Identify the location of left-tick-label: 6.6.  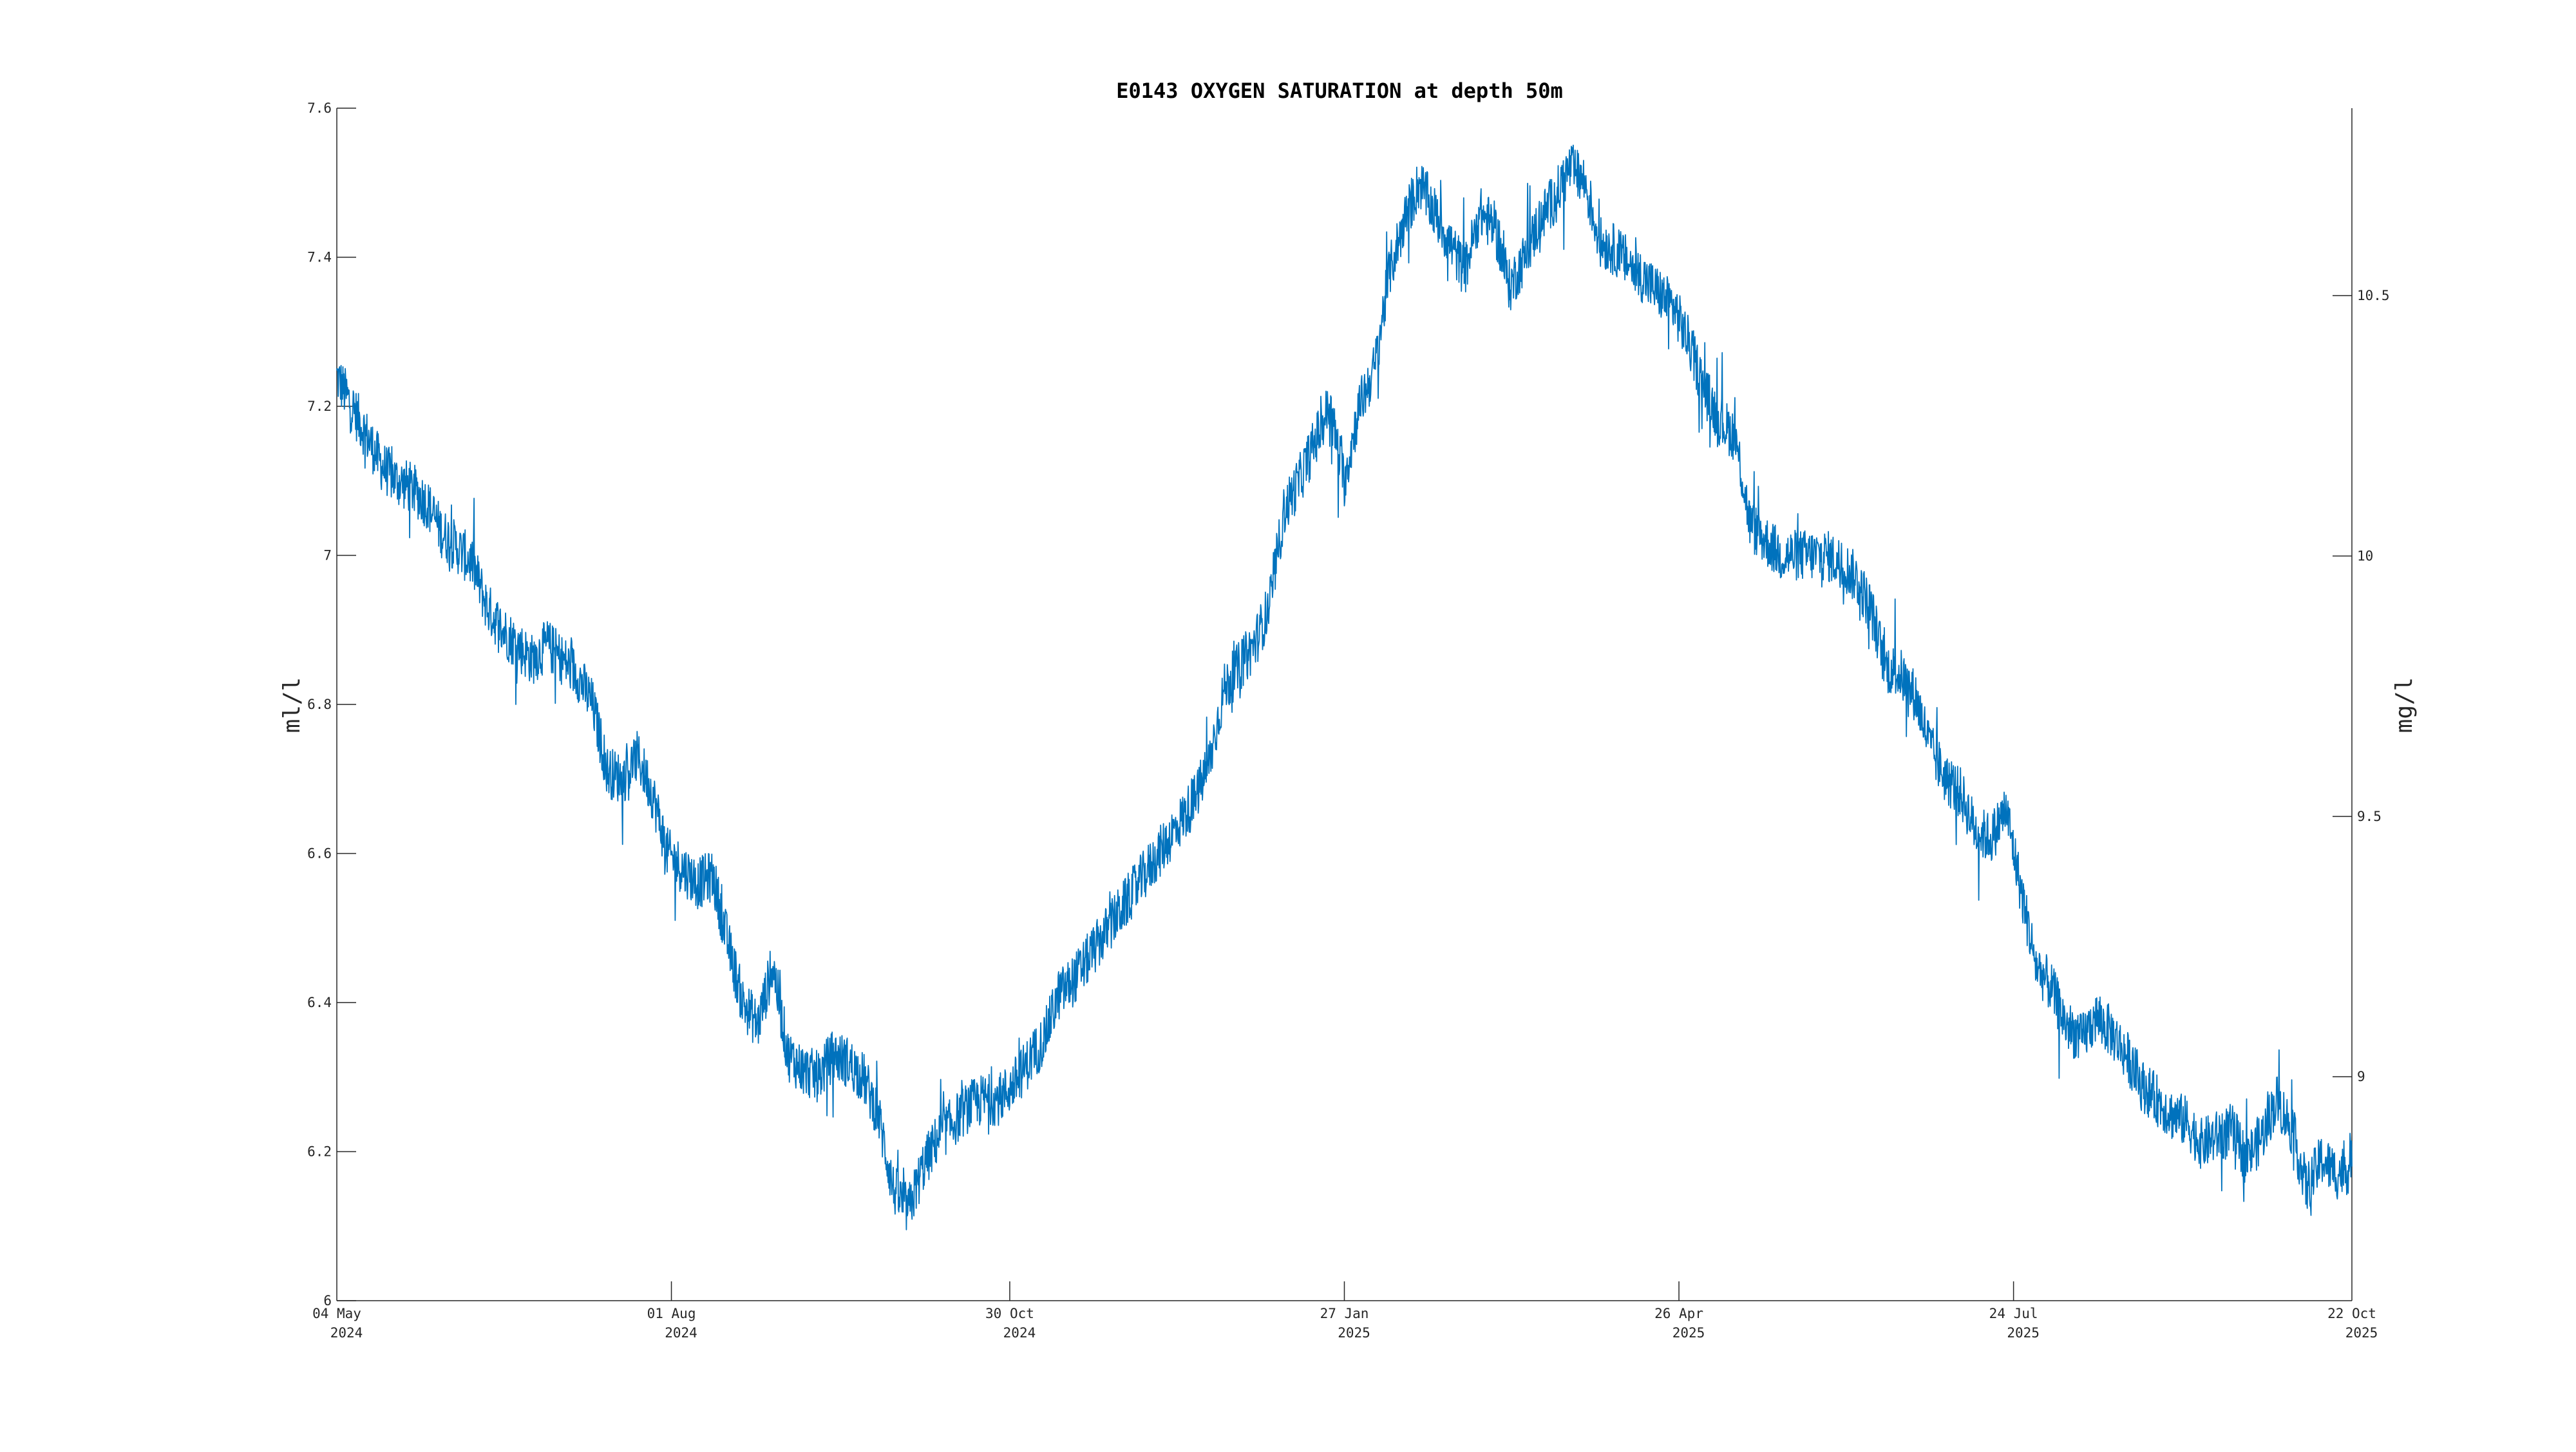
(319, 854).